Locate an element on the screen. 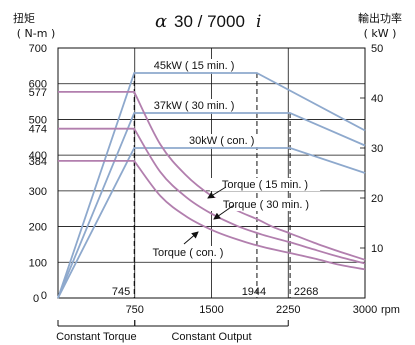 The image size is (415, 345). torque-label-torque-15-min-bg is located at coordinates (265, 184).